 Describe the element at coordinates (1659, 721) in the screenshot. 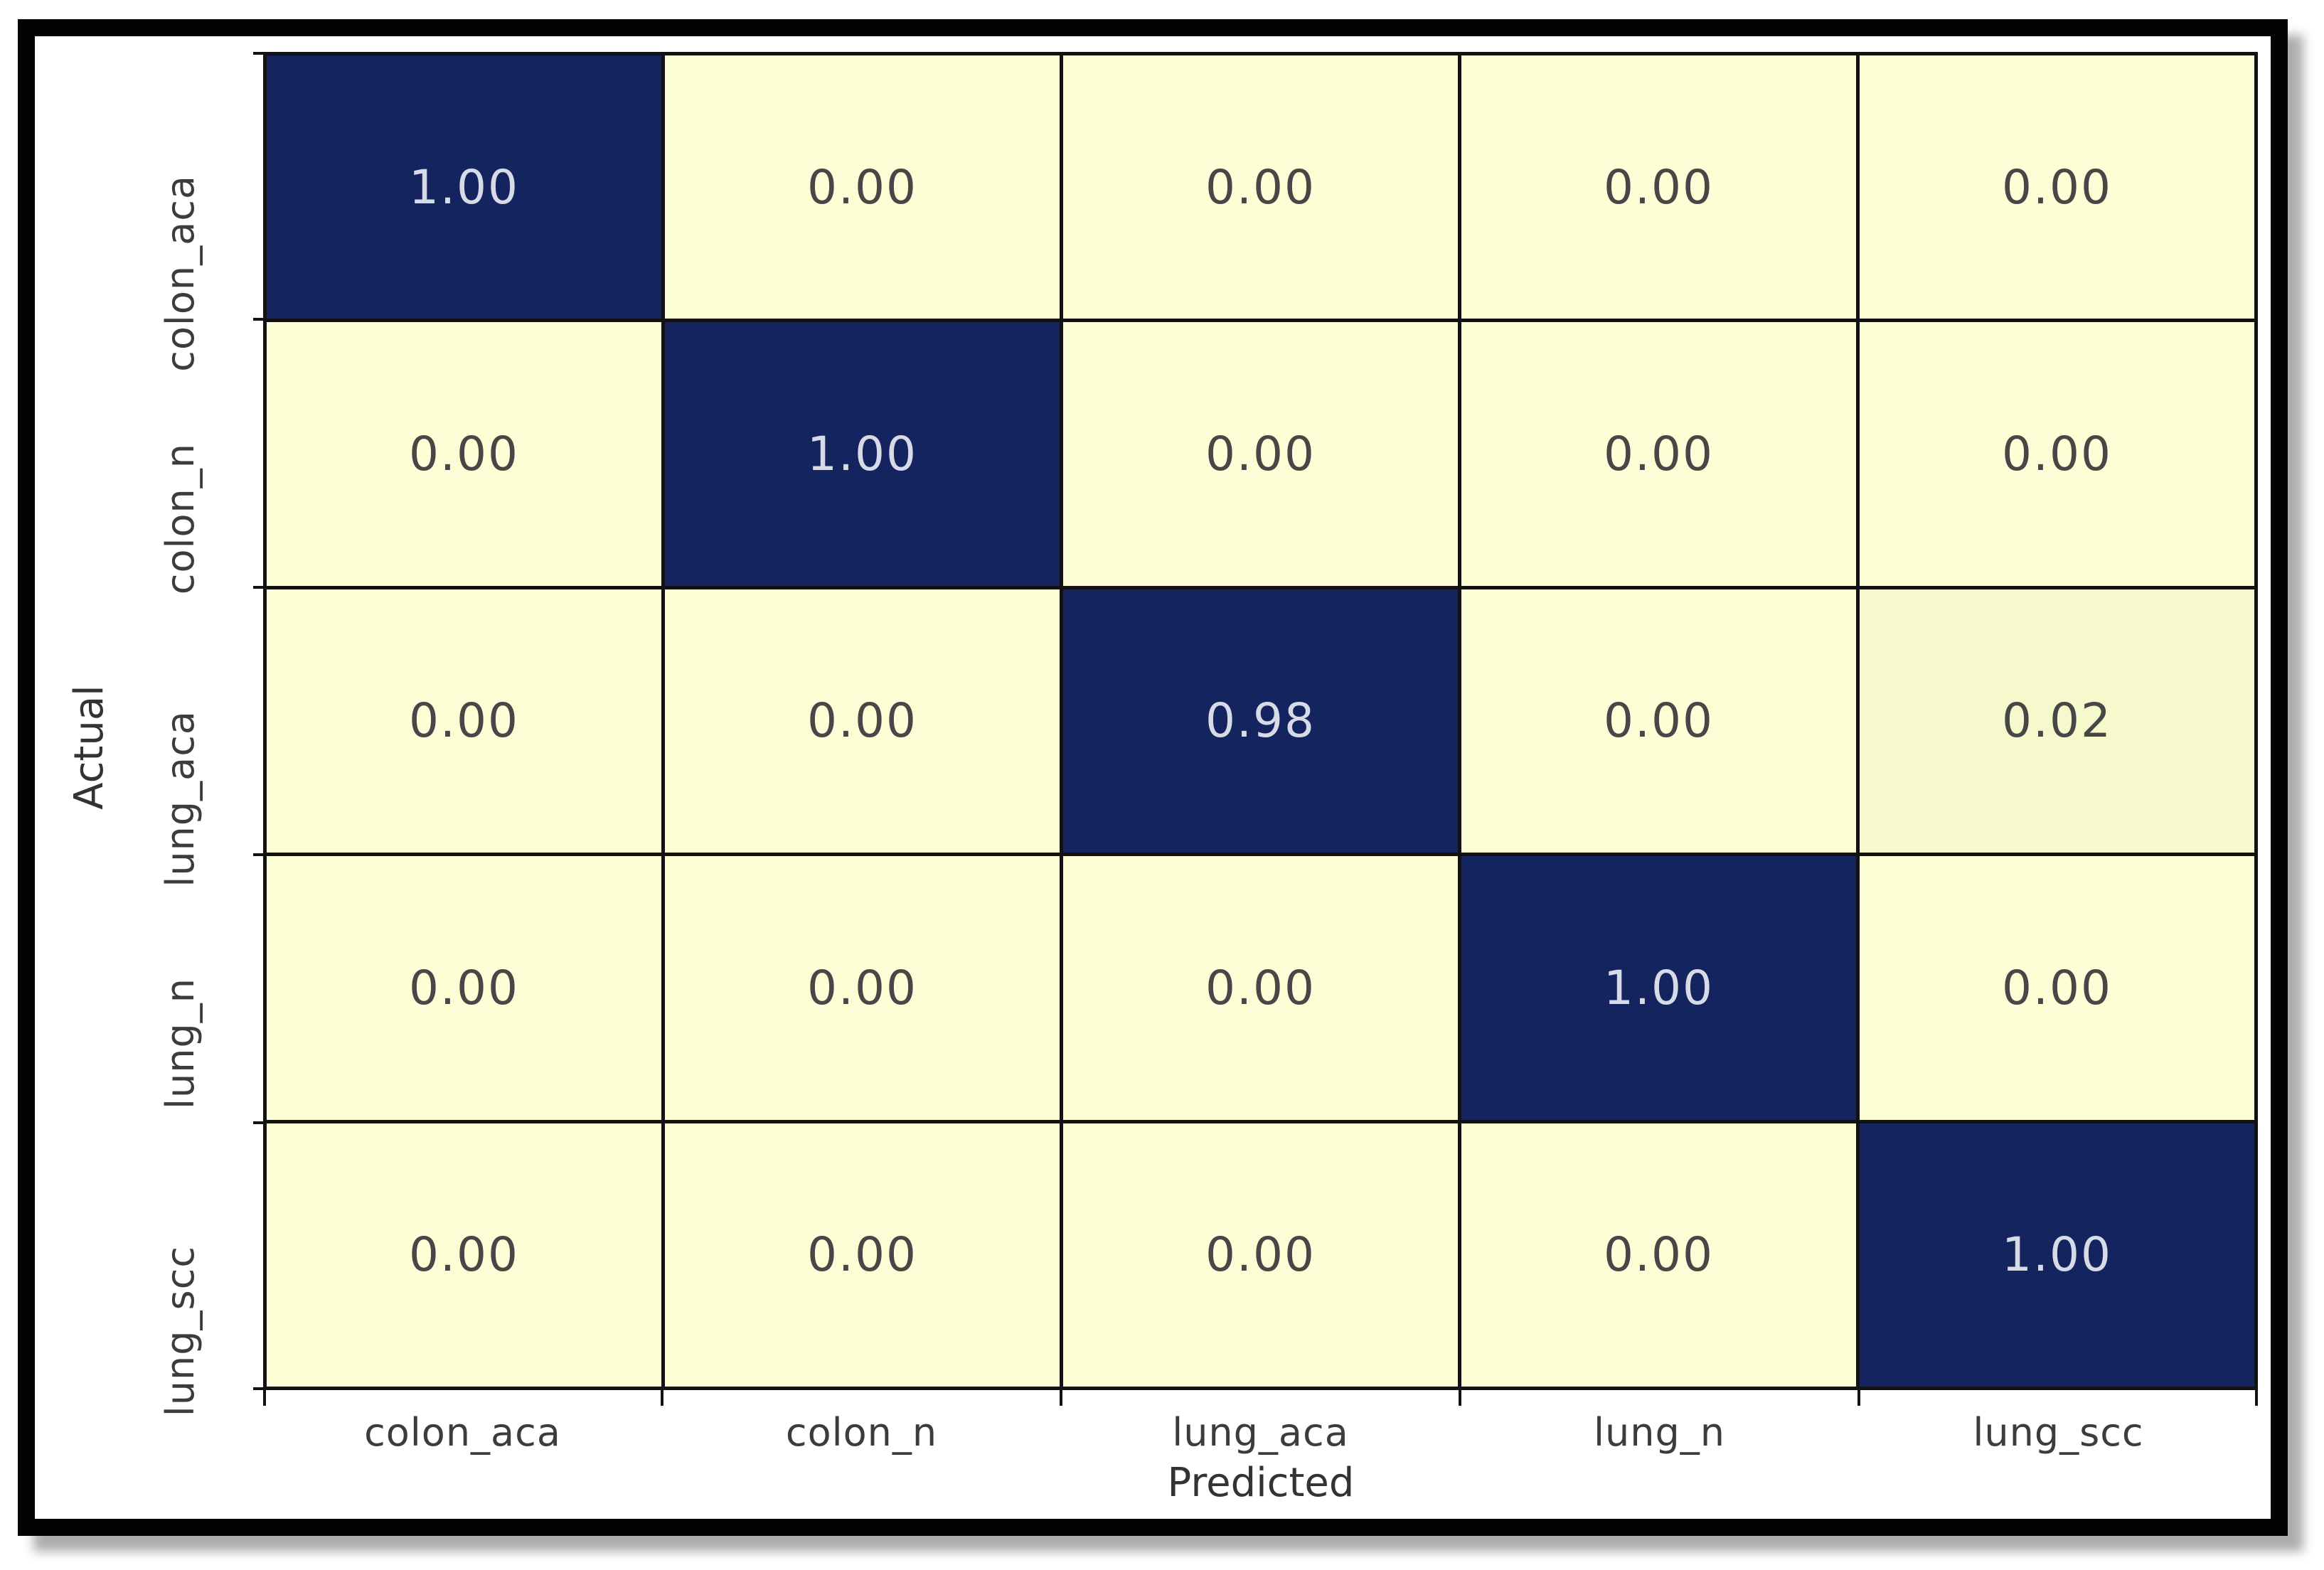

I see `heatmap-cell-lung_aca-lung_n: 0.00` at that location.